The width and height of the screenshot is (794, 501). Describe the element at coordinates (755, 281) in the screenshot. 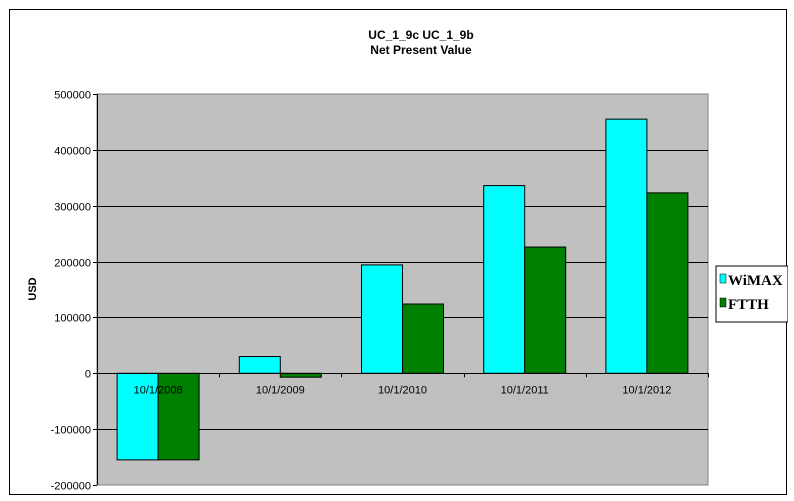

I see `legend-label-wimax: WiMAX` at that location.